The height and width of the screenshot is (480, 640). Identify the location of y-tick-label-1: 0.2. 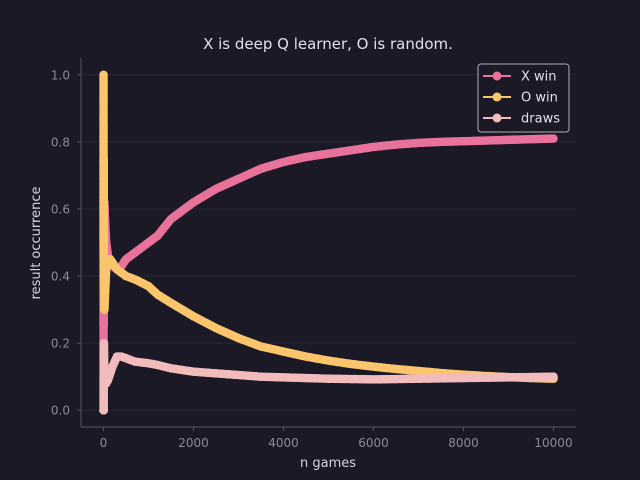
(60, 344).